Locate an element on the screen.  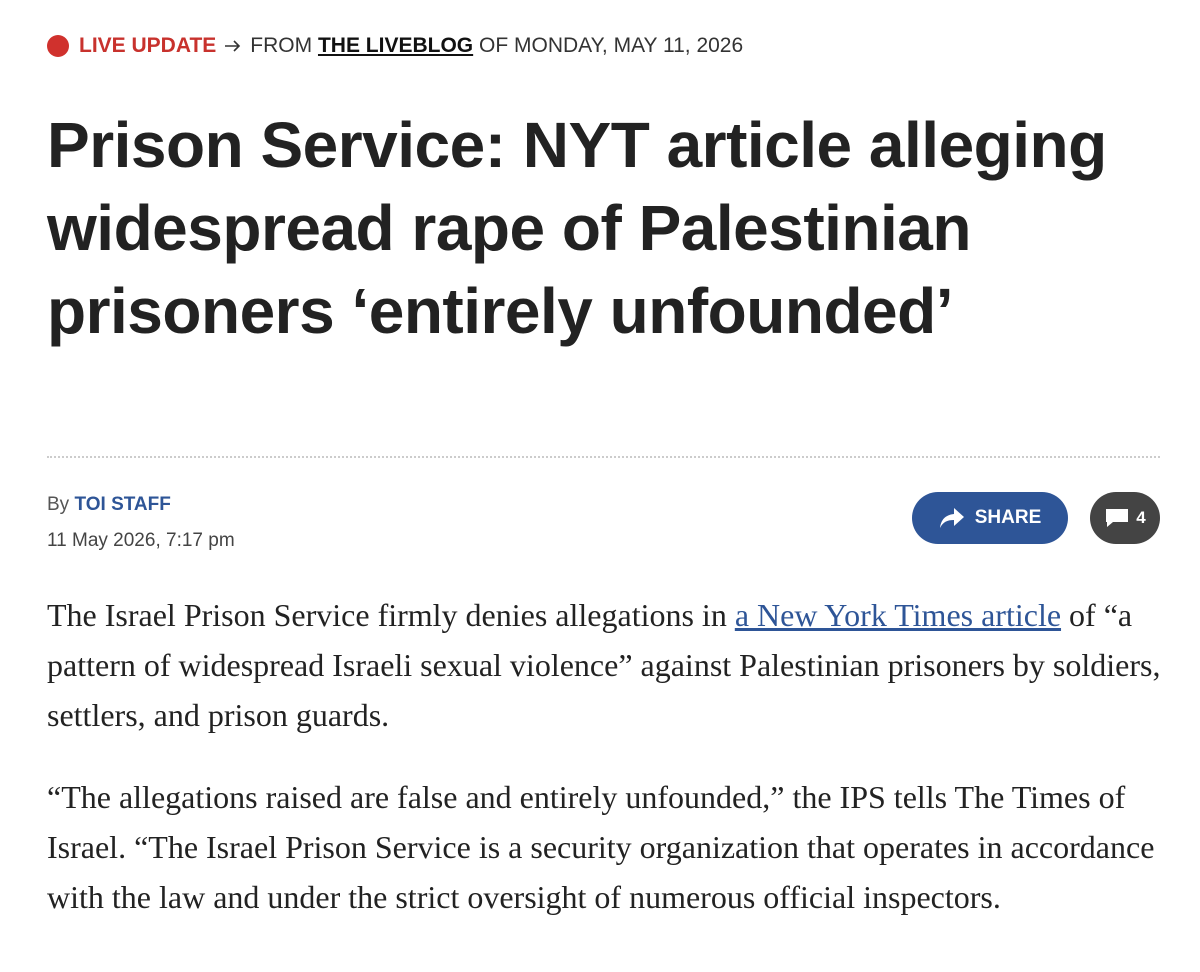
liveblog-link: THE LIVEBLOG is located at coordinates (395, 45).